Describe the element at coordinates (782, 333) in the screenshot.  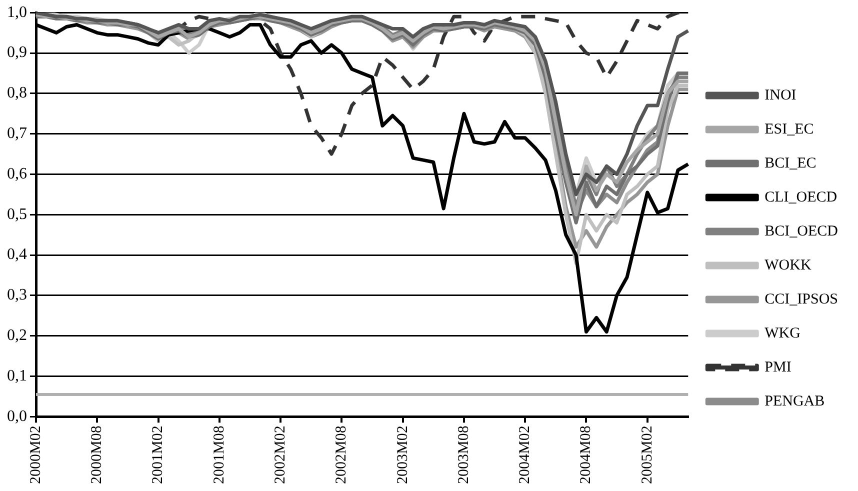
I see `legend-label: WKG` at that location.